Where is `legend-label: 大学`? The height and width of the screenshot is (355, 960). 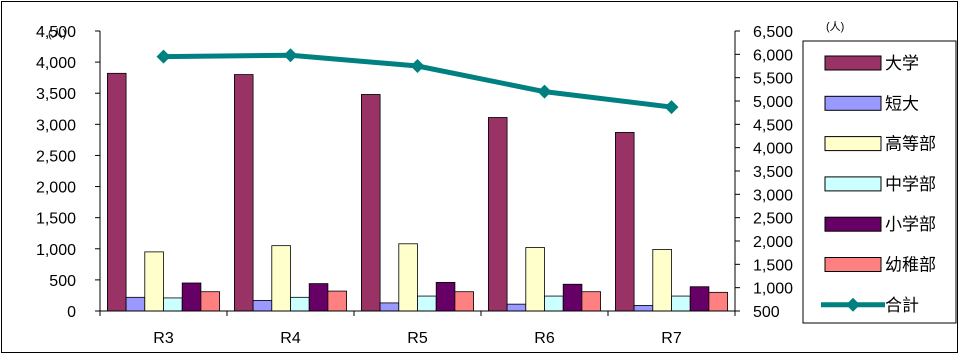
legend-label: 大学 is located at coordinates (902, 63).